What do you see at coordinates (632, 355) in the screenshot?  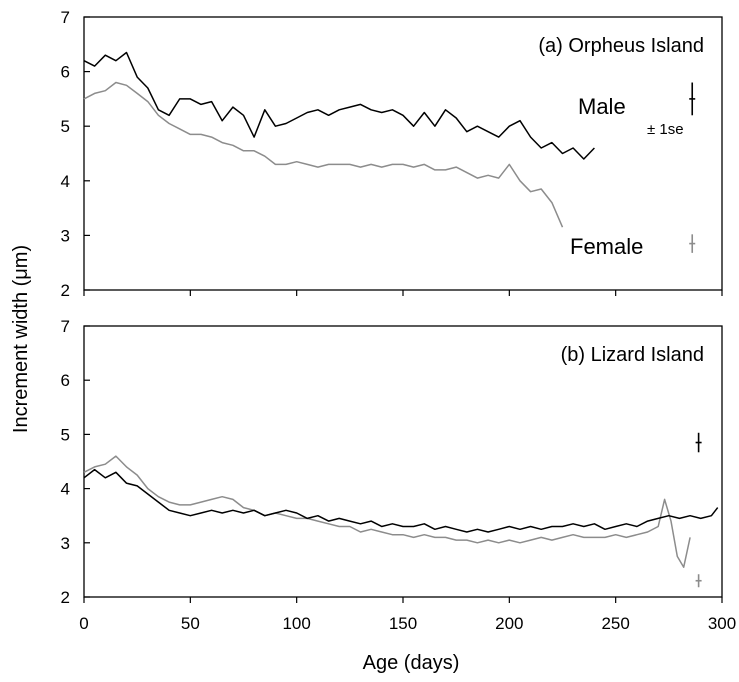 I see `panel-label: (b) Lizard Island` at bounding box center [632, 355].